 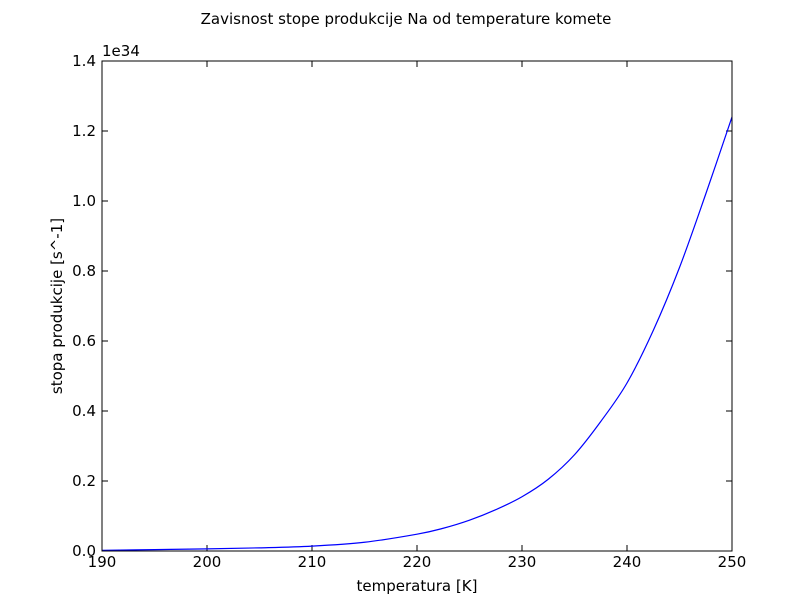 I want to click on x-tick-label: 220, so click(x=417, y=562).